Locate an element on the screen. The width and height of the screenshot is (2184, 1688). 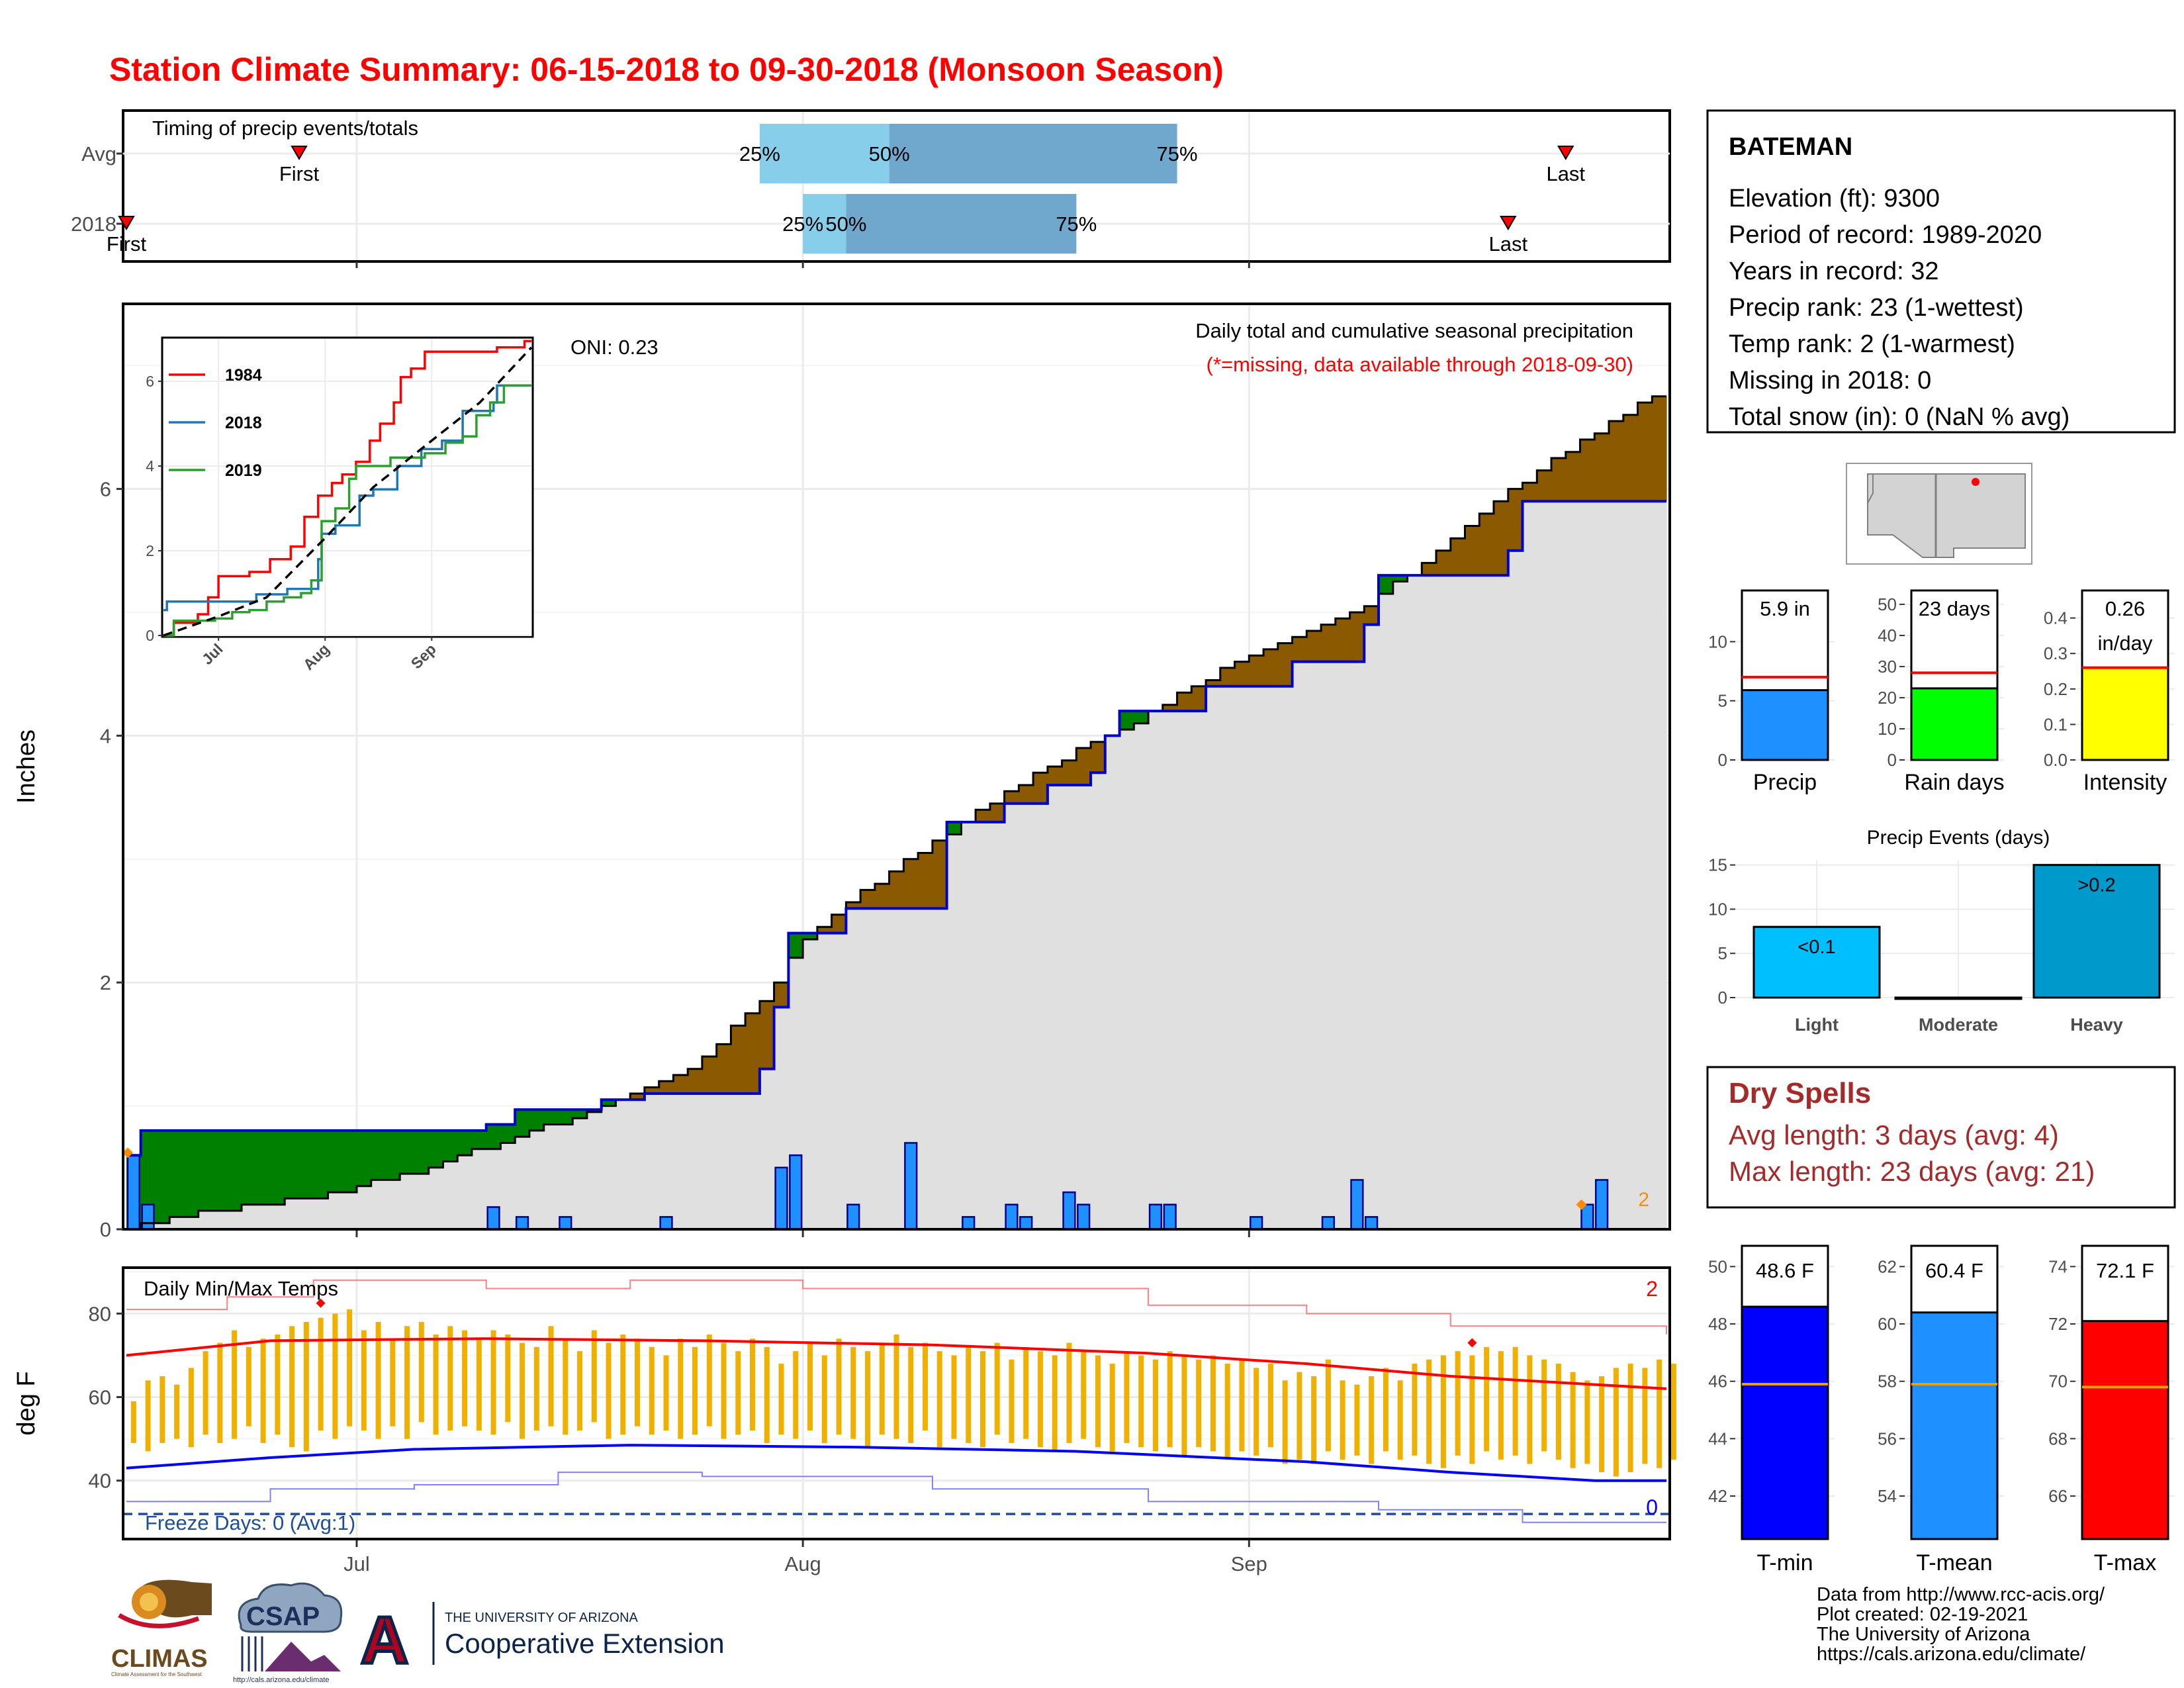
timing-first-label: First is located at coordinates (127, 244).